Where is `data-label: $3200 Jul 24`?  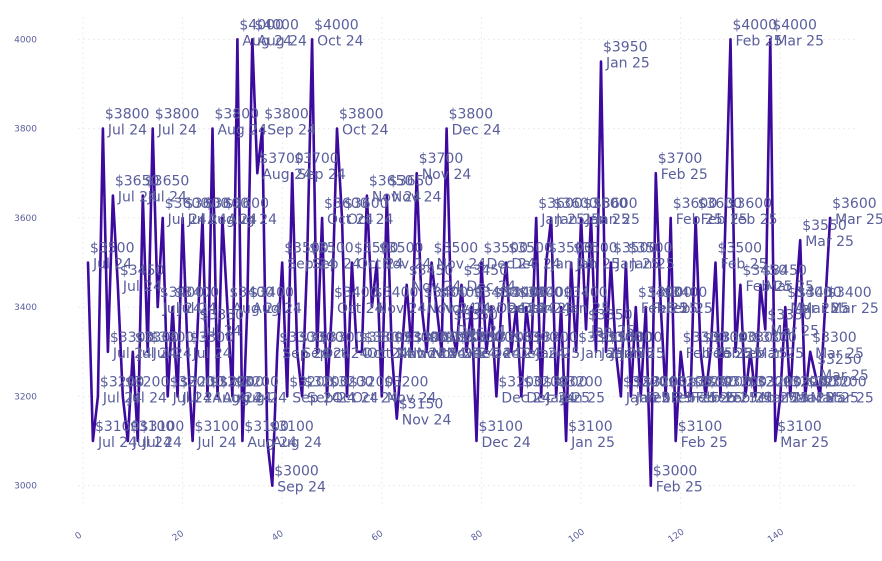 data-label: $3200 Jul 24 is located at coordinates (202, 390).